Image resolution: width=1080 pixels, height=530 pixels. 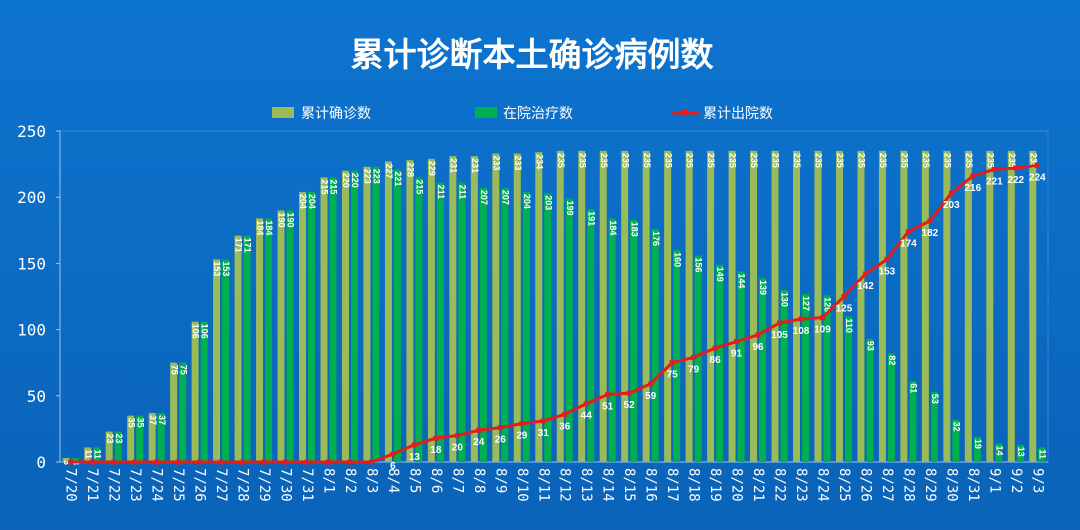 I want to click on x-tick-label: 8/16, so click(x=651, y=485).